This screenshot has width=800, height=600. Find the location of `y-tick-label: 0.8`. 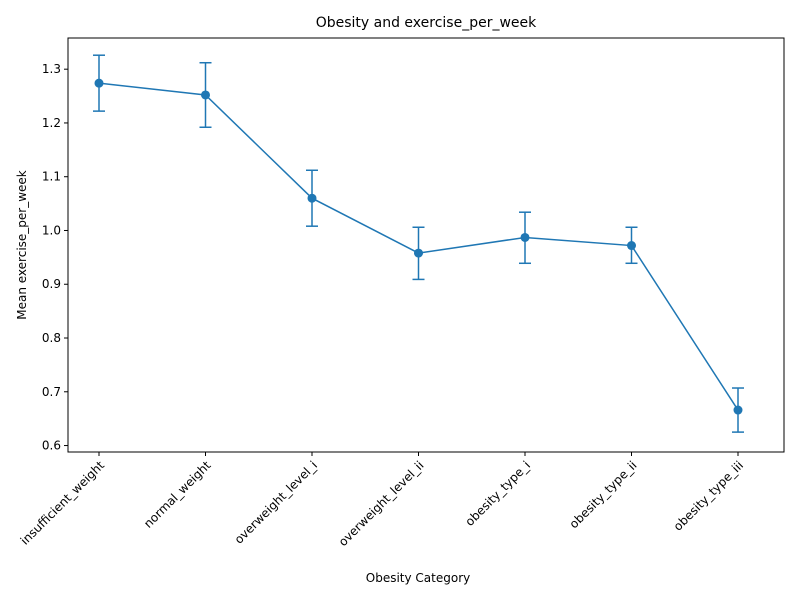

y-tick-label: 0.8 is located at coordinates (51, 338).